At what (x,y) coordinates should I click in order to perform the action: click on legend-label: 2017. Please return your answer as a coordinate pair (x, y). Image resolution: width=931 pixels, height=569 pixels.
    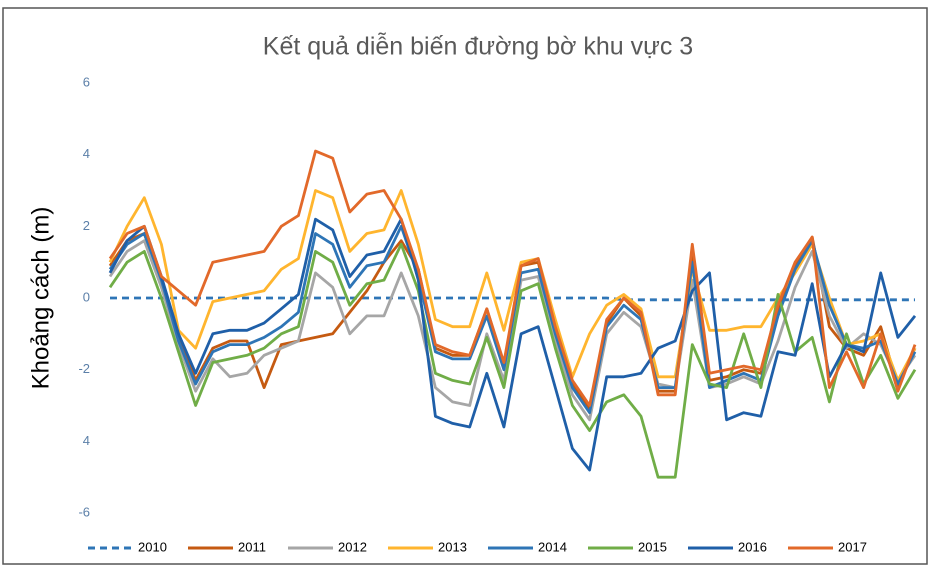
    Looking at the image, I should click on (852, 546).